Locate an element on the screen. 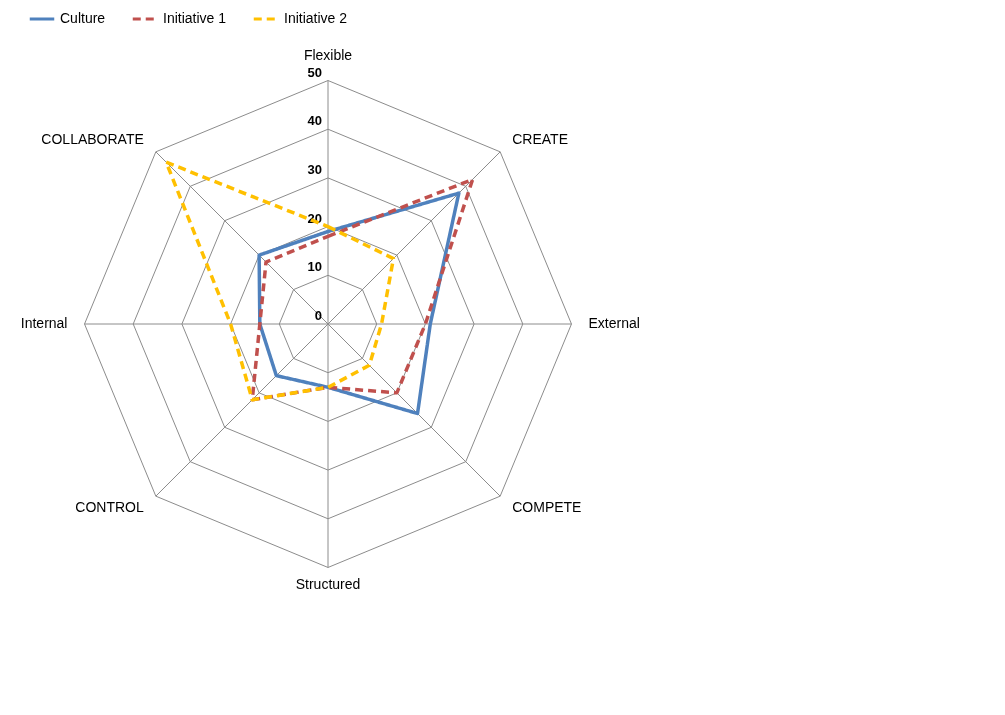  spoke-label: COLLABORATE is located at coordinates (92, 138).